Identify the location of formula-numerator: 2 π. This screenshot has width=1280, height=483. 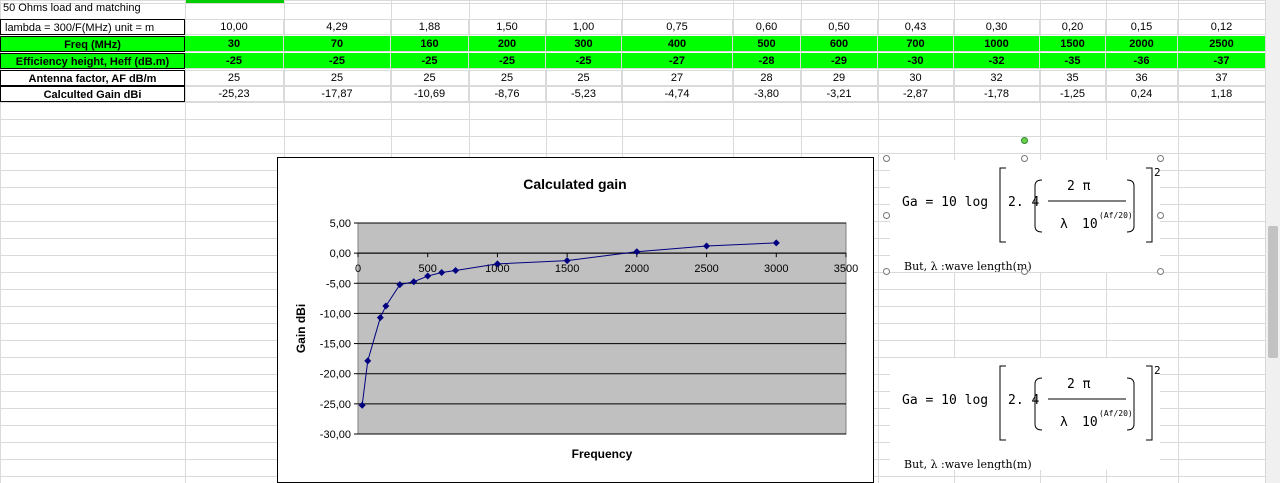
(1079, 186).